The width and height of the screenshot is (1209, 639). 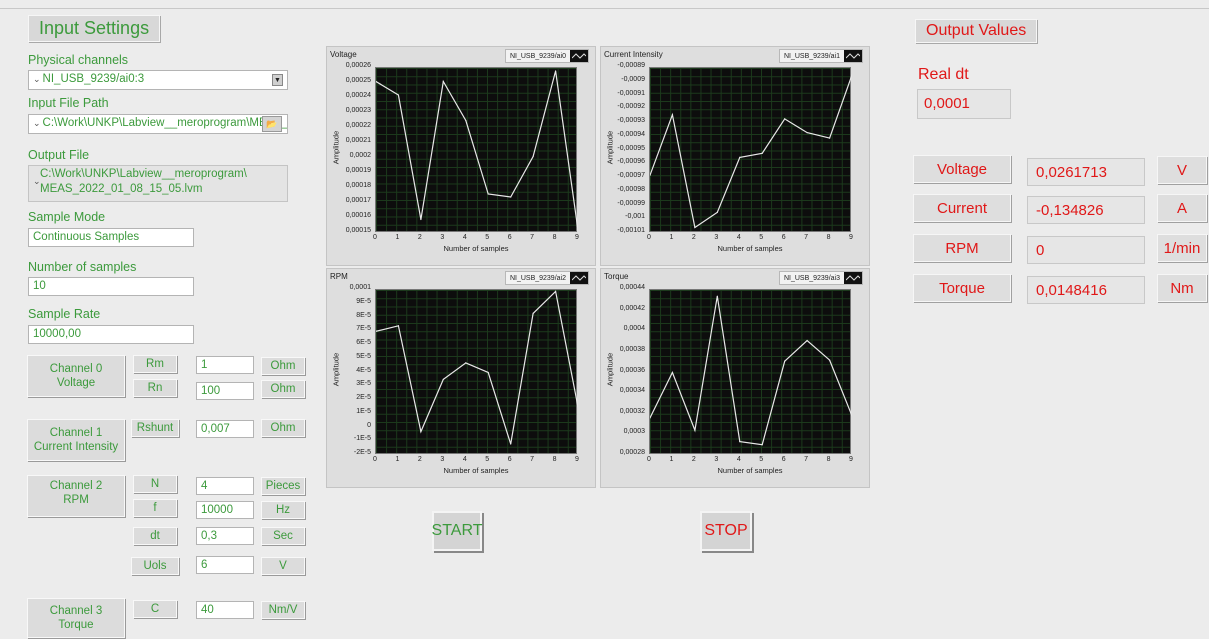 I want to click on c-unit: Nm/V, so click(x=283, y=610).